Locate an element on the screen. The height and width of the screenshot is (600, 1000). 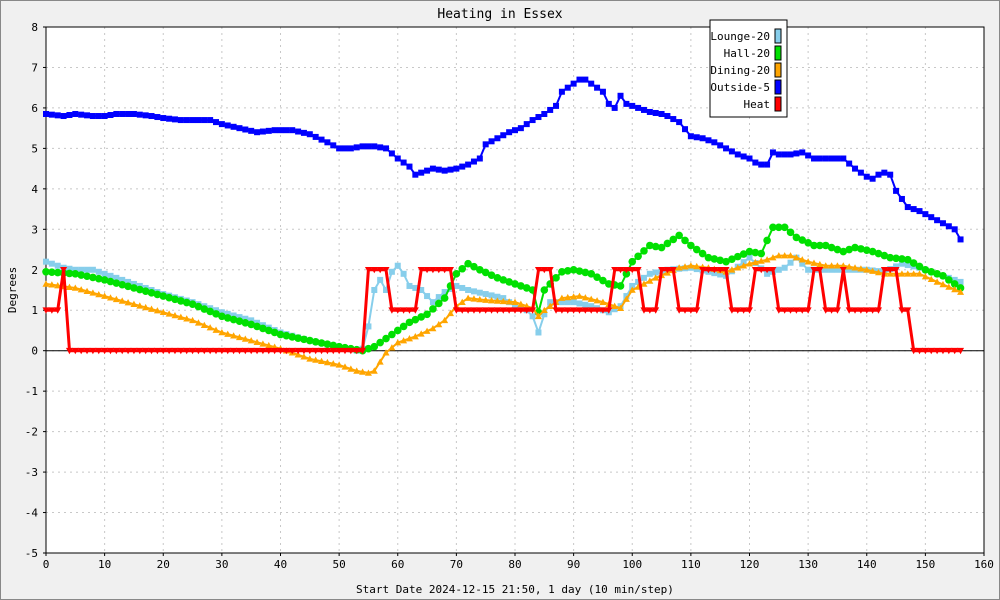
x-tick-label: 0 is located at coordinates (46, 564).